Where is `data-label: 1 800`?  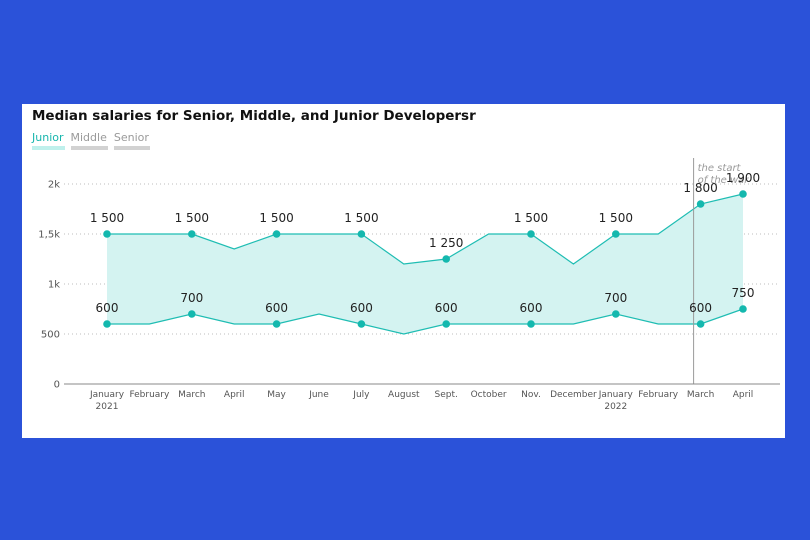
data-label: 1 800 is located at coordinates (700, 188).